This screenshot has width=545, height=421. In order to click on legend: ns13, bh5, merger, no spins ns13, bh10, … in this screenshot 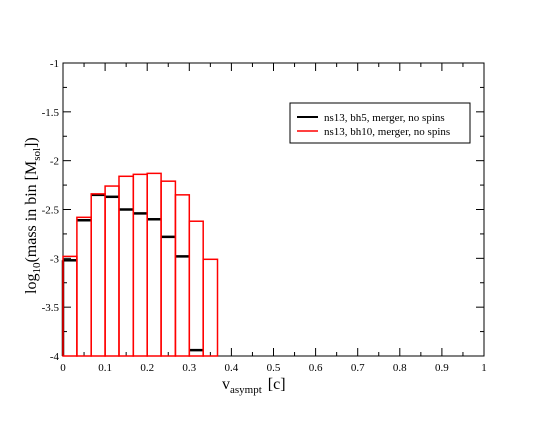, I will do `click(380, 123)`.